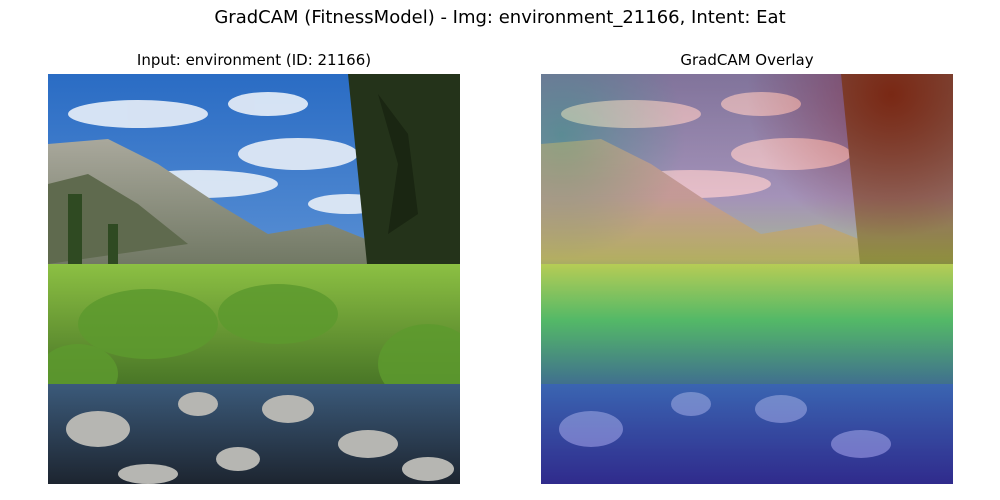 The height and width of the screenshot is (500, 1000). Describe the element at coordinates (747, 60) in the screenshot. I see `overlay-panel-title: GradCAM Overlay` at that location.